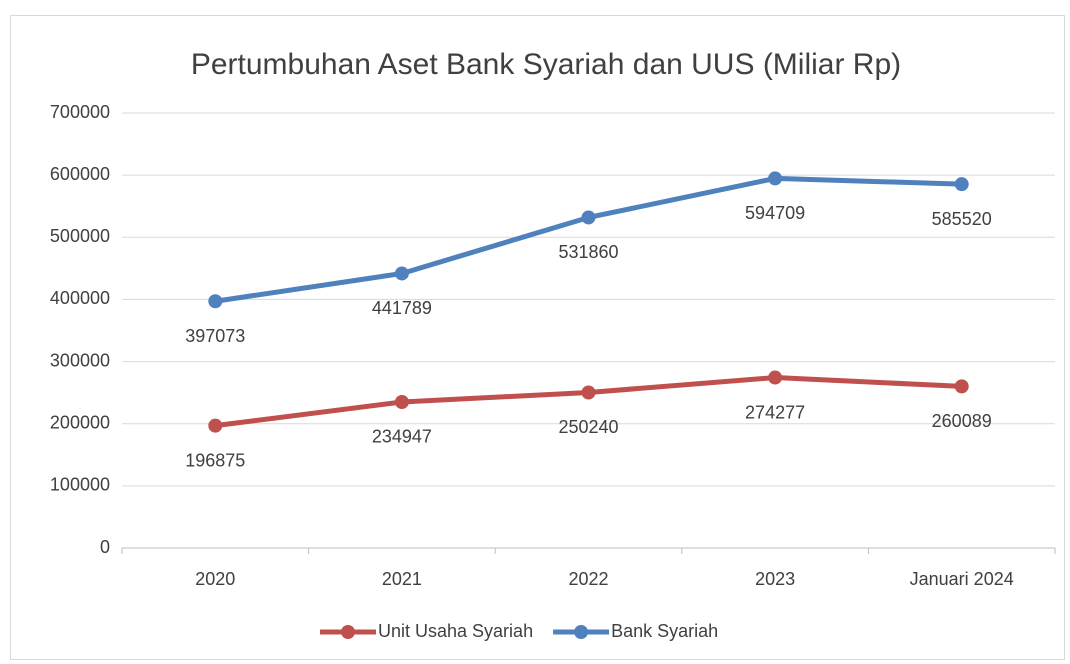 The width and height of the screenshot is (1070, 664). I want to click on data-label: 196875, so click(215, 460).